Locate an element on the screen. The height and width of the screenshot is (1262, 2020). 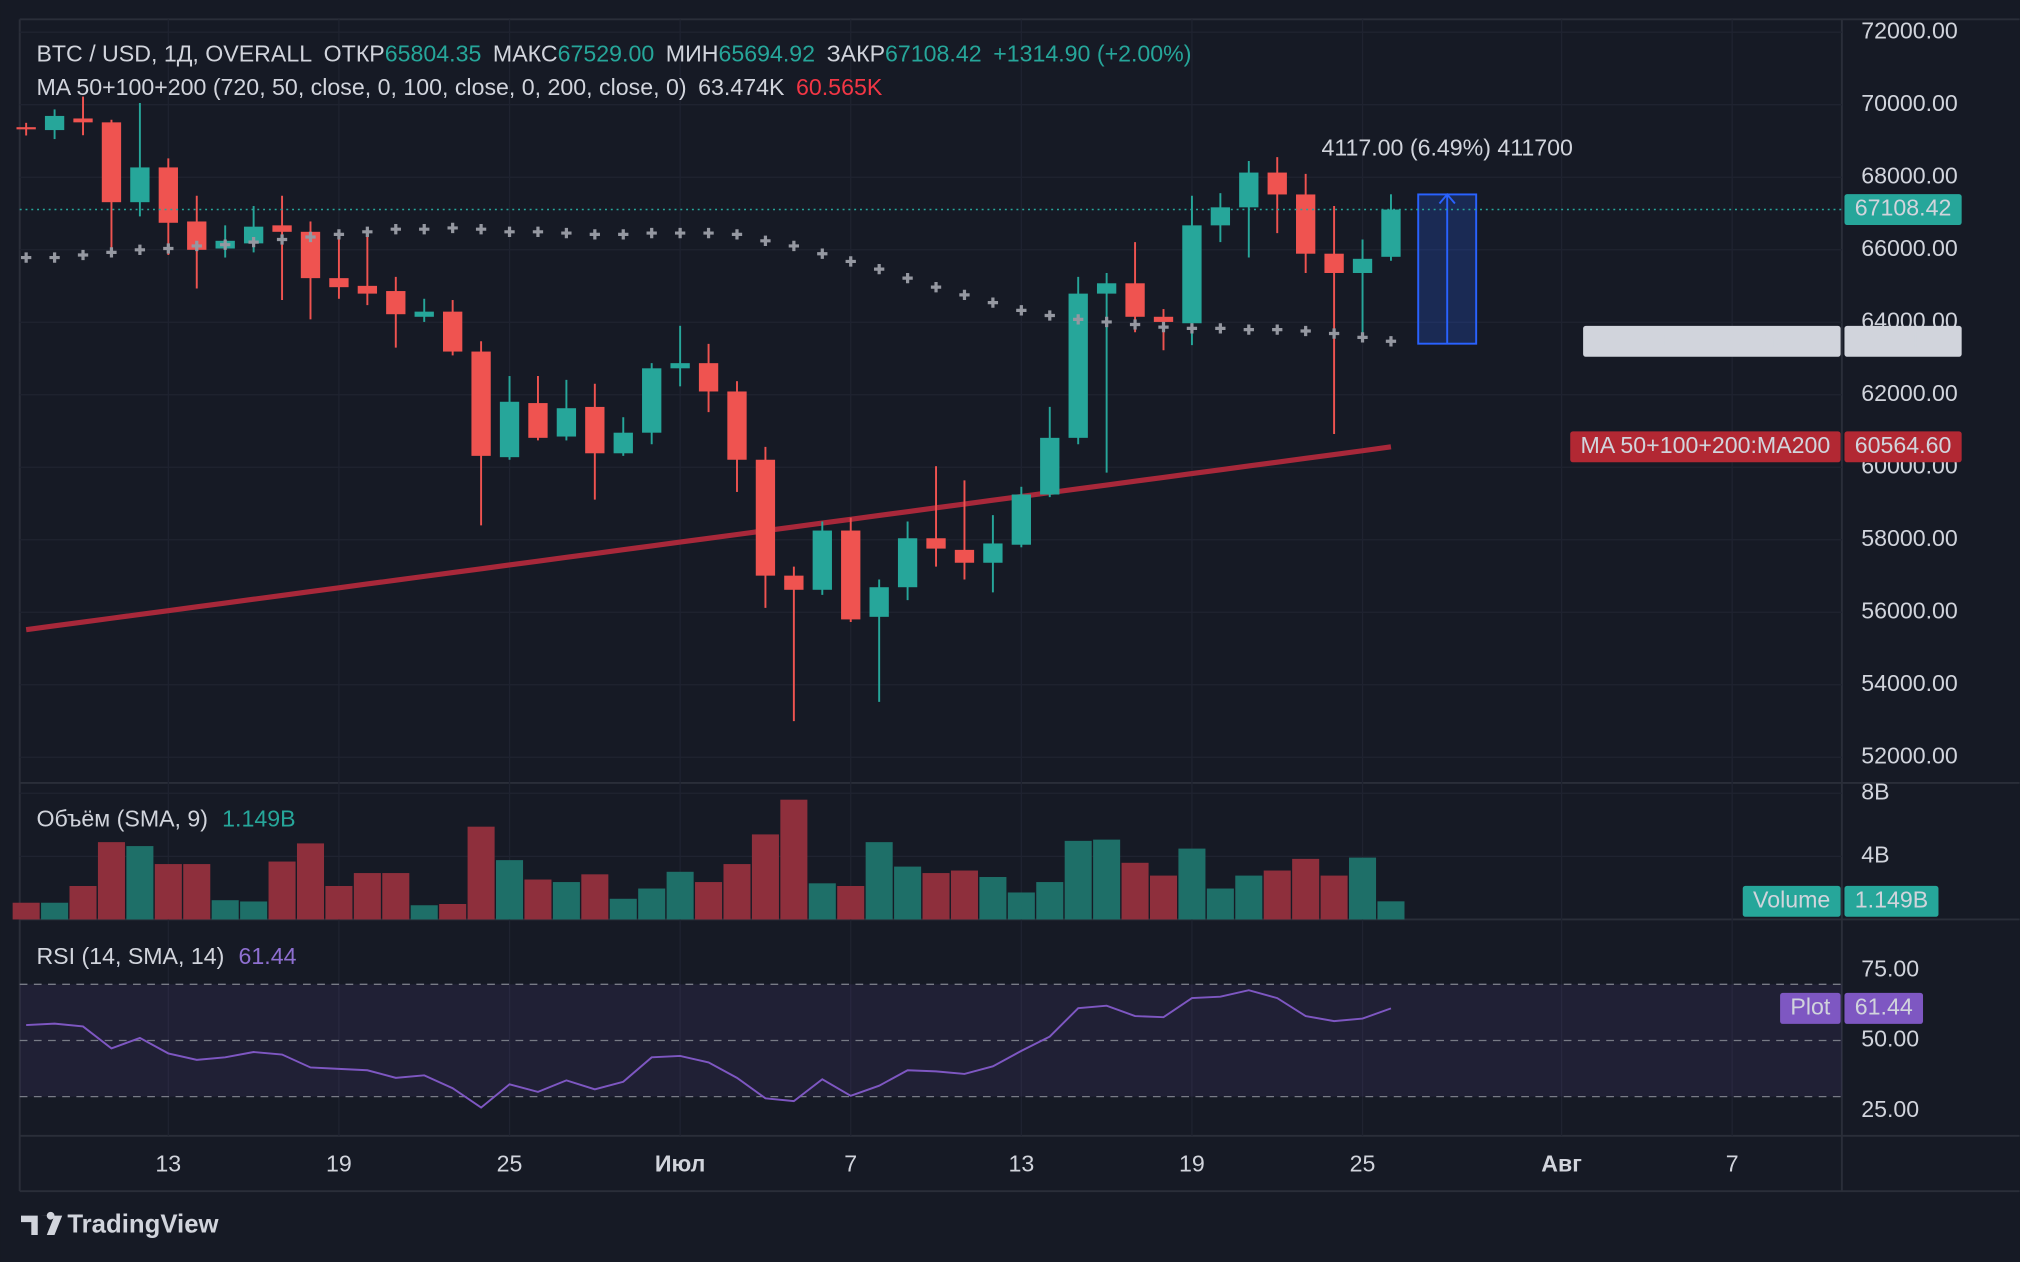
ma-line is located at coordinates (708, 538).